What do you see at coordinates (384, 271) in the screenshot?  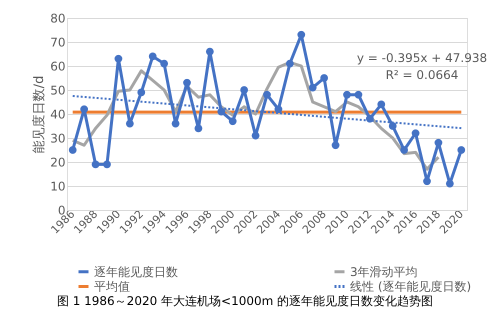 I see `legend-label: 3年滑动平均` at bounding box center [384, 271].